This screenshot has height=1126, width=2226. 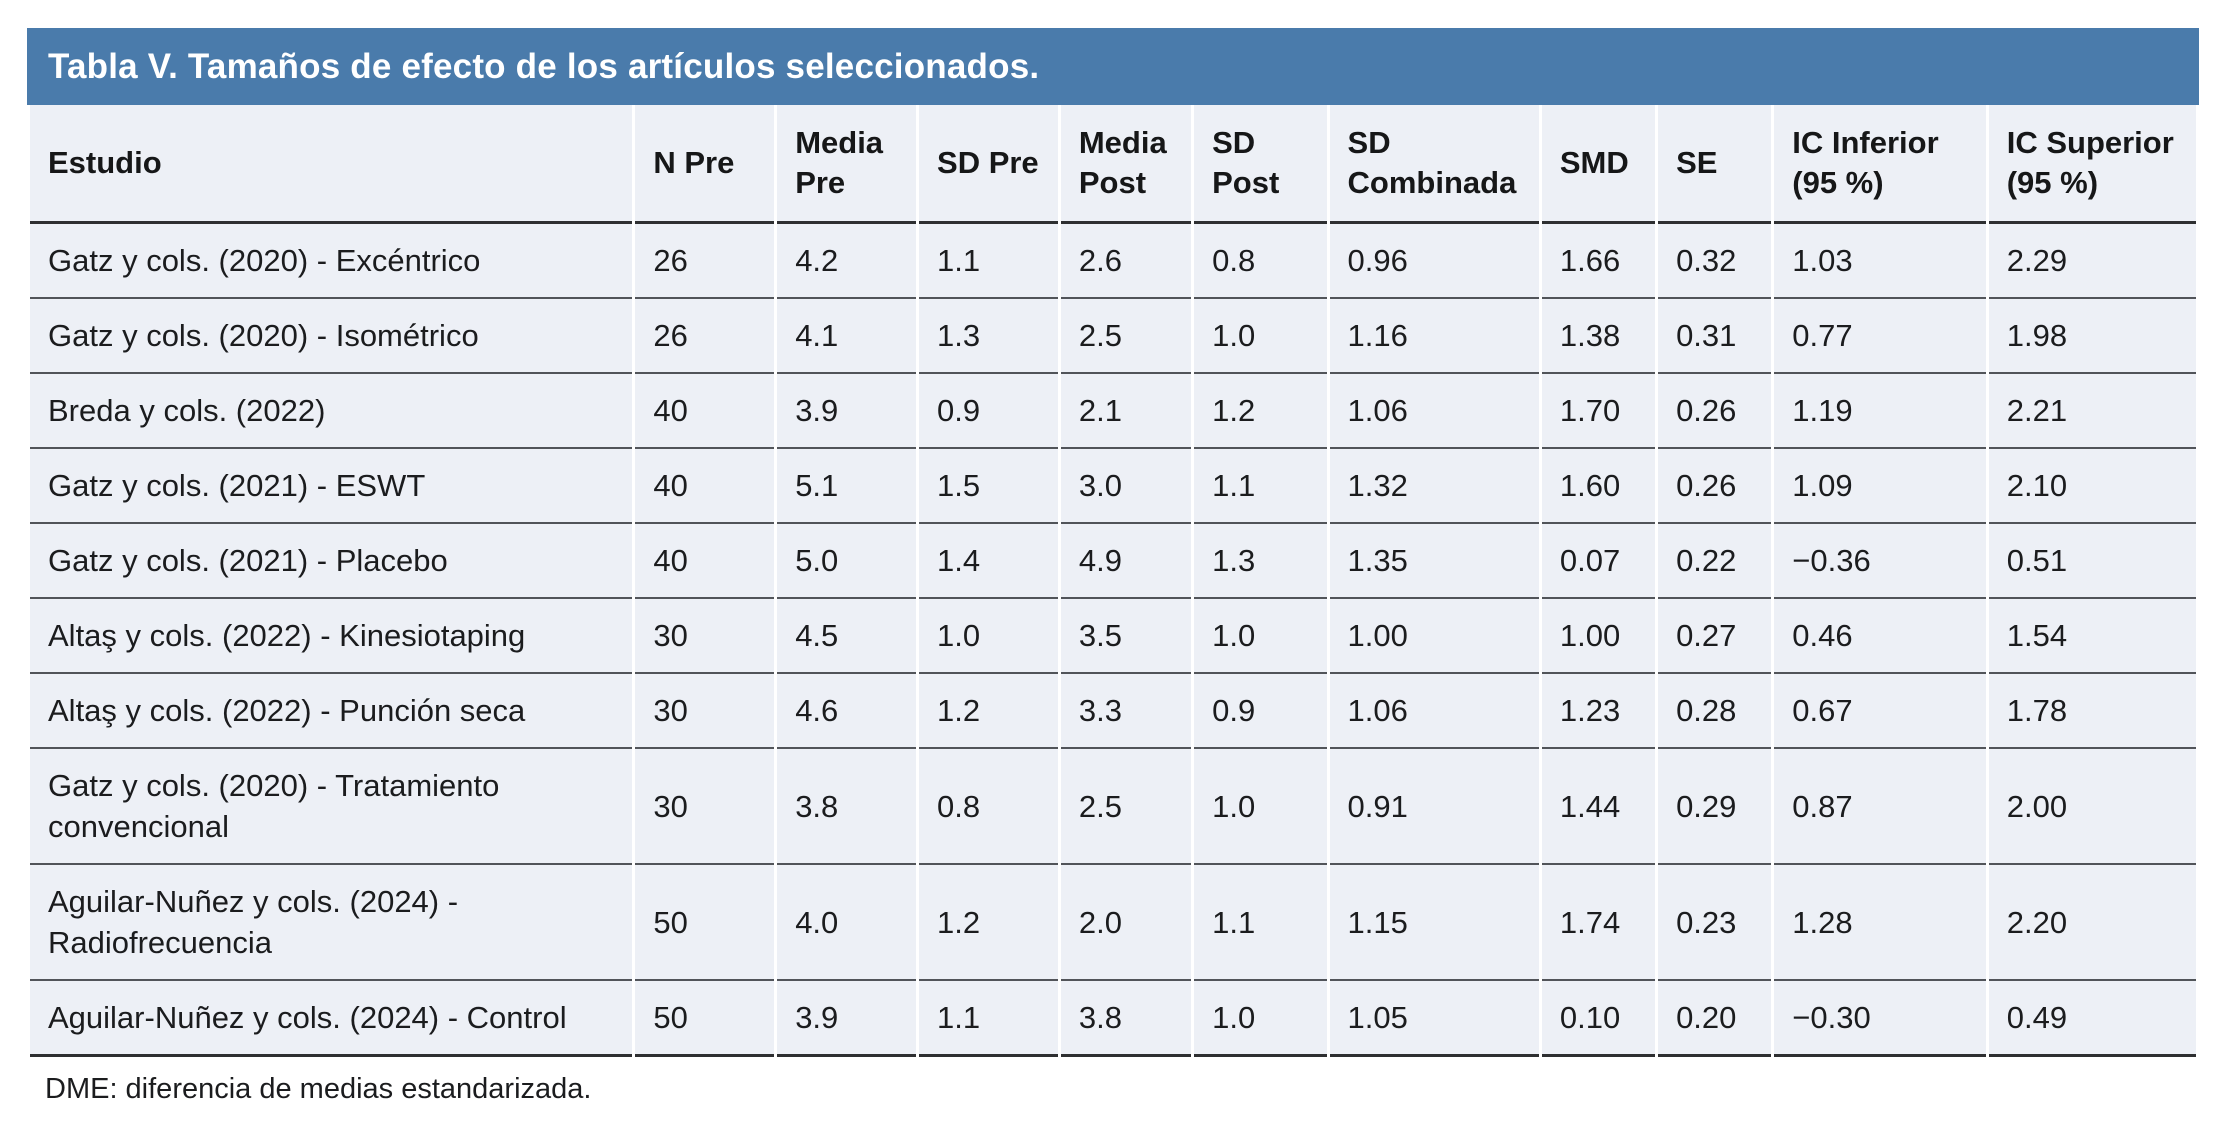 What do you see at coordinates (1715, 807) in the screenshot?
I see `table-cell: 0.29` at bounding box center [1715, 807].